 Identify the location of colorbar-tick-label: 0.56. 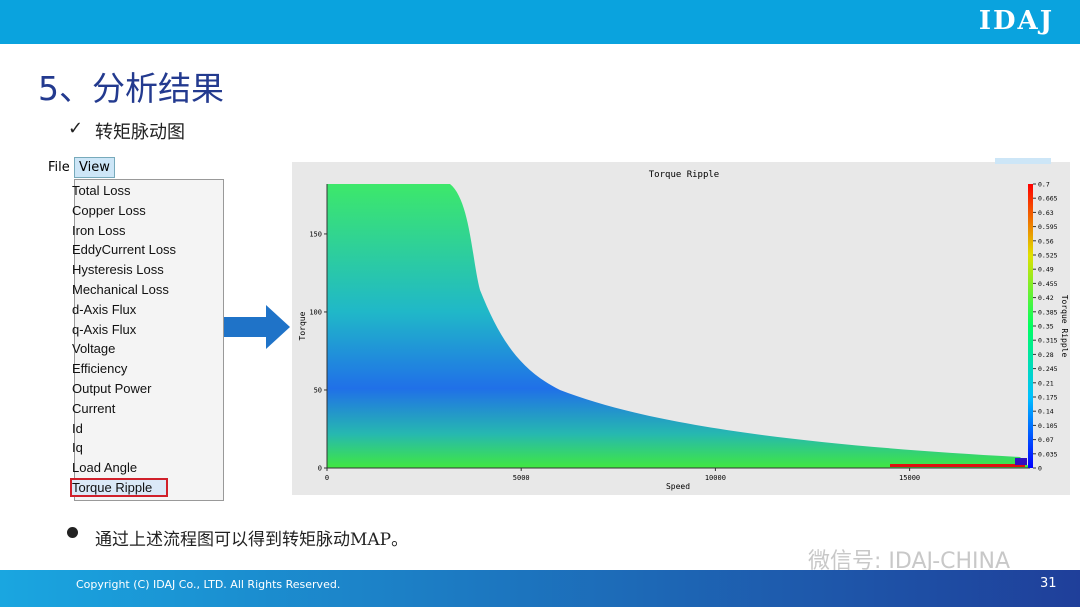
(1046, 241).